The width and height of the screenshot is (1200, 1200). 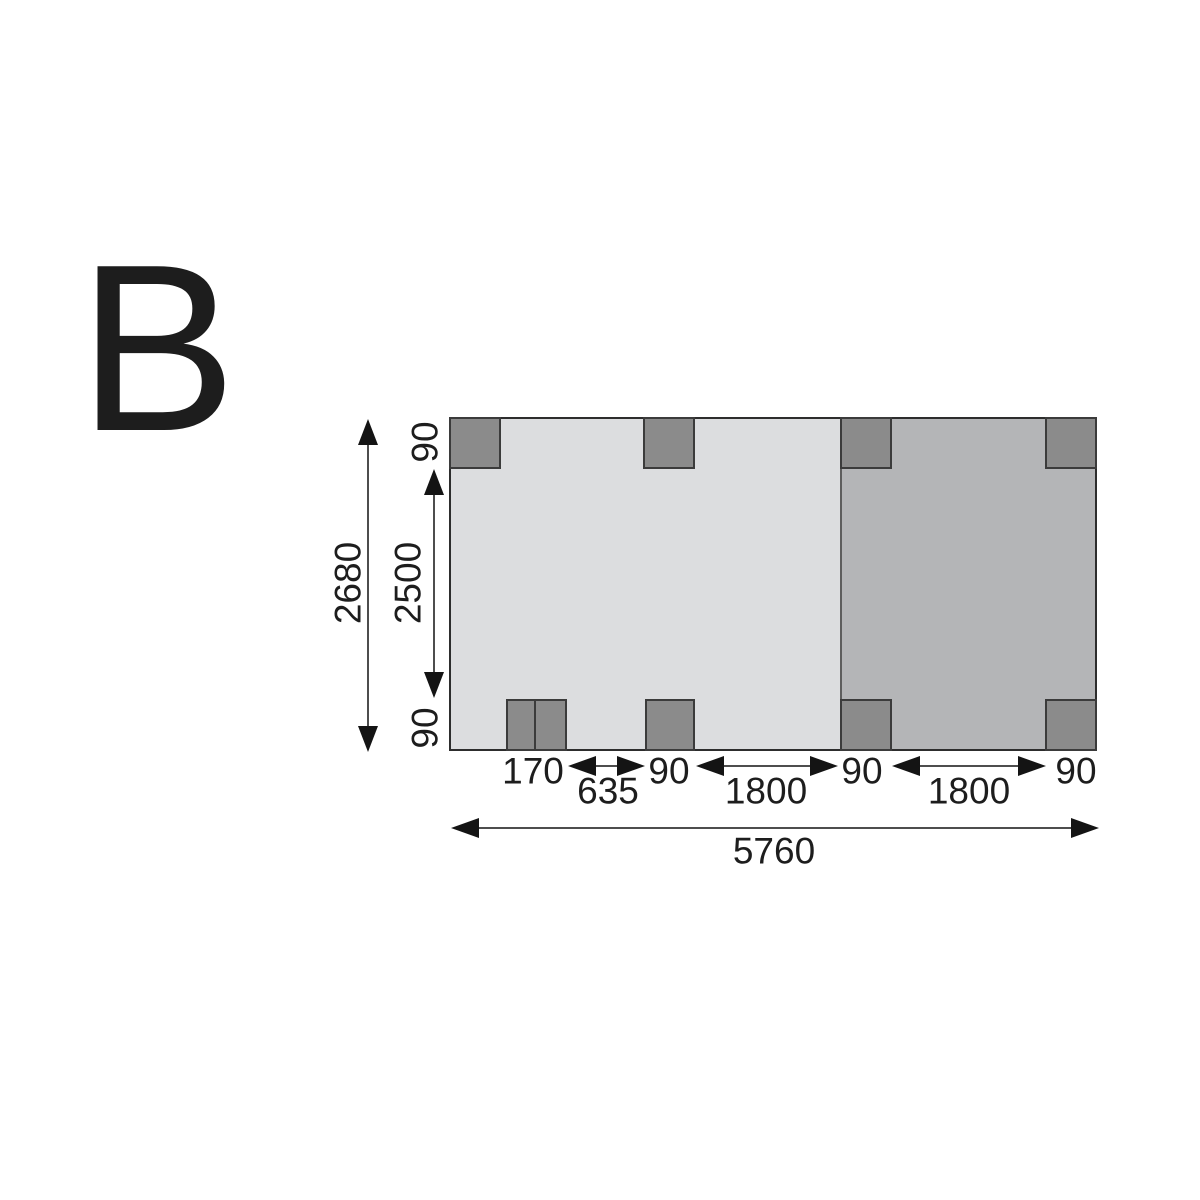 What do you see at coordinates (475, 443) in the screenshot?
I see `post-top-left` at bounding box center [475, 443].